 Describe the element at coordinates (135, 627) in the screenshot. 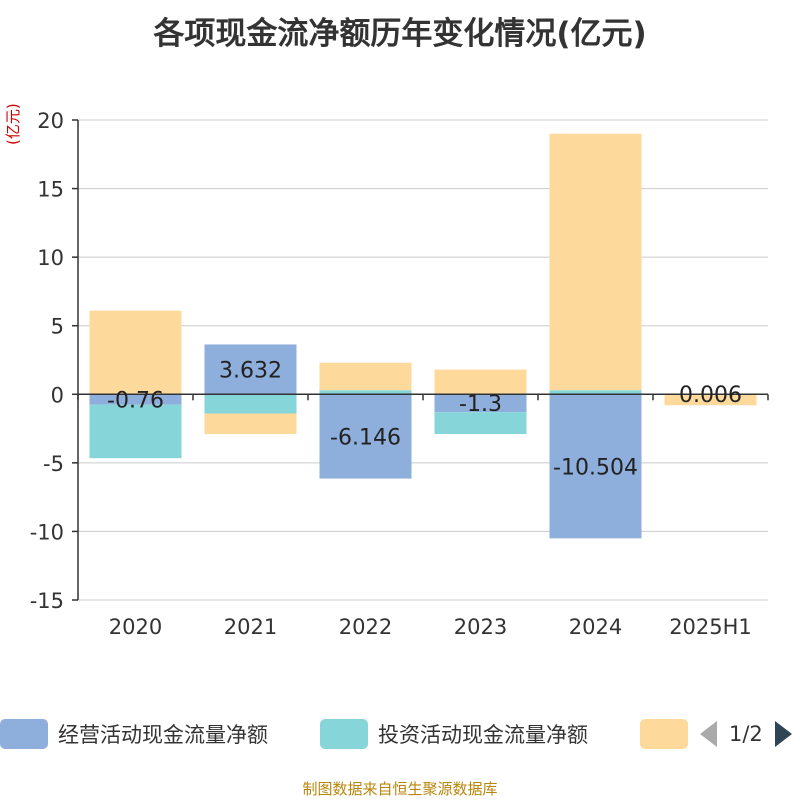

I see `x-tick-label: 2020` at that location.